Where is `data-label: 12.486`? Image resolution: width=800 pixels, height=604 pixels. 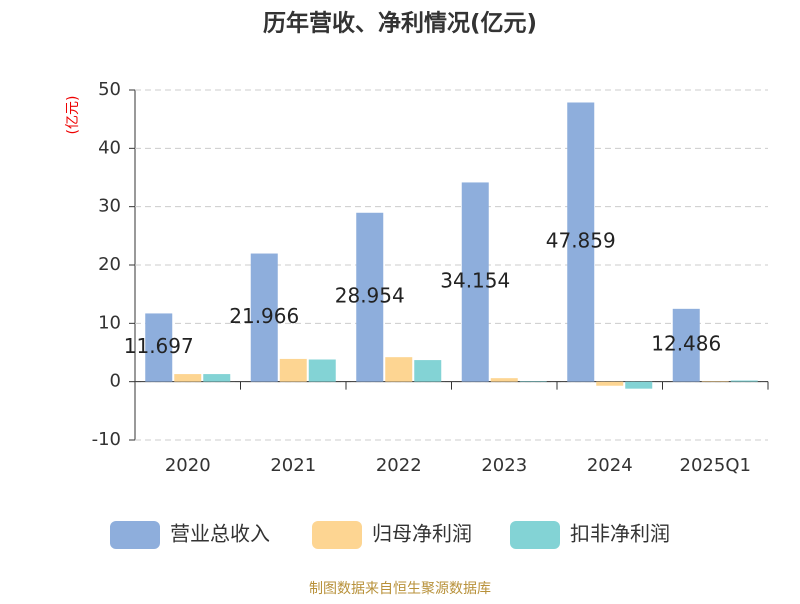 data-label: 12.486 is located at coordinates (686, 344).